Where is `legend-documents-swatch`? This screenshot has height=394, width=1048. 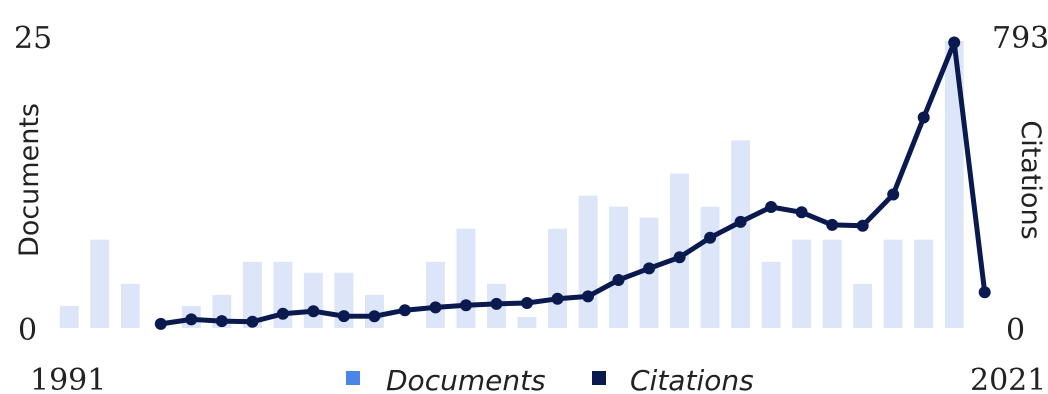
legend-documents-swatch is located at coordinates (353, 378).